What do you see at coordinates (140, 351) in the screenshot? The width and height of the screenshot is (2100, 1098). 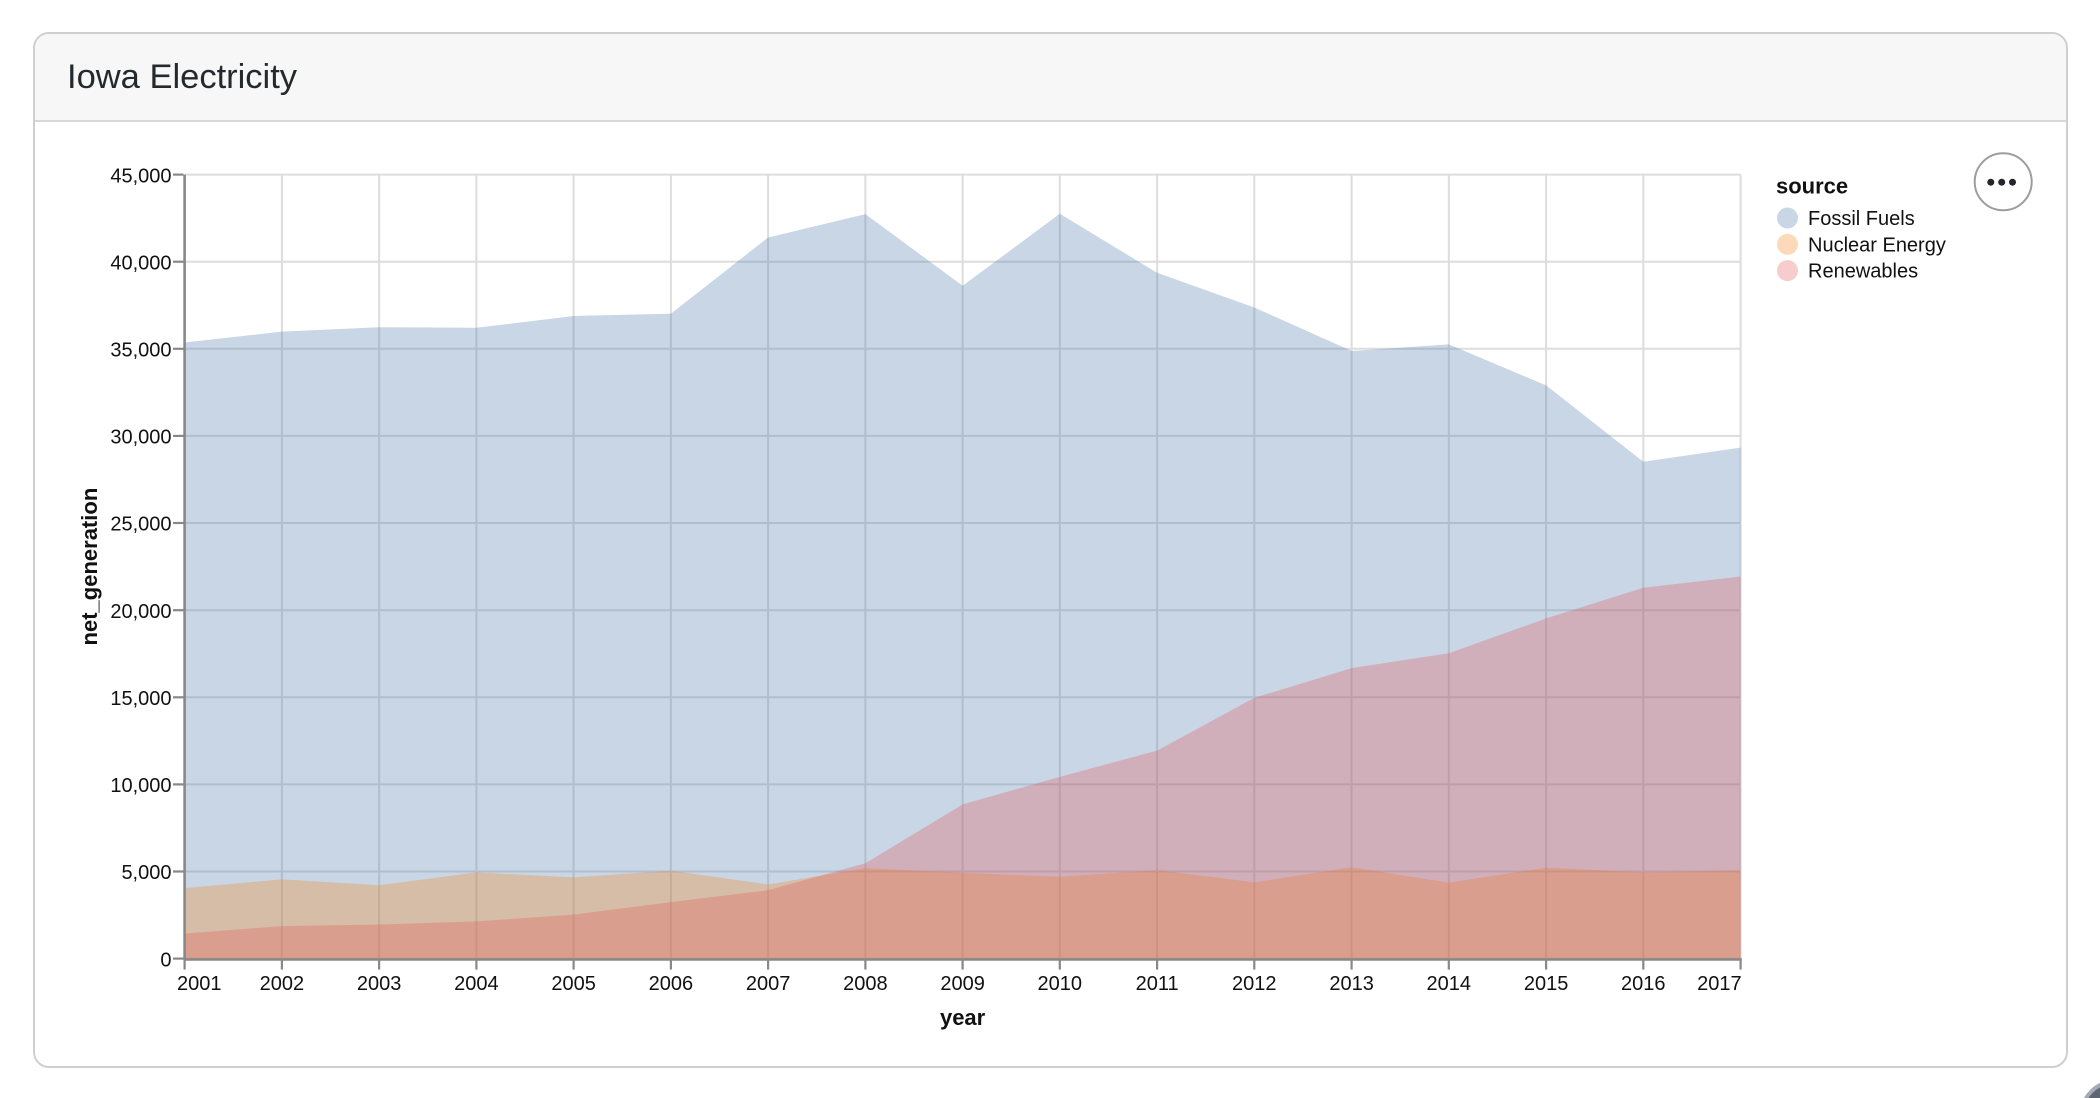 I see `svg-text: 35,000` at bounding box center [140, 351].